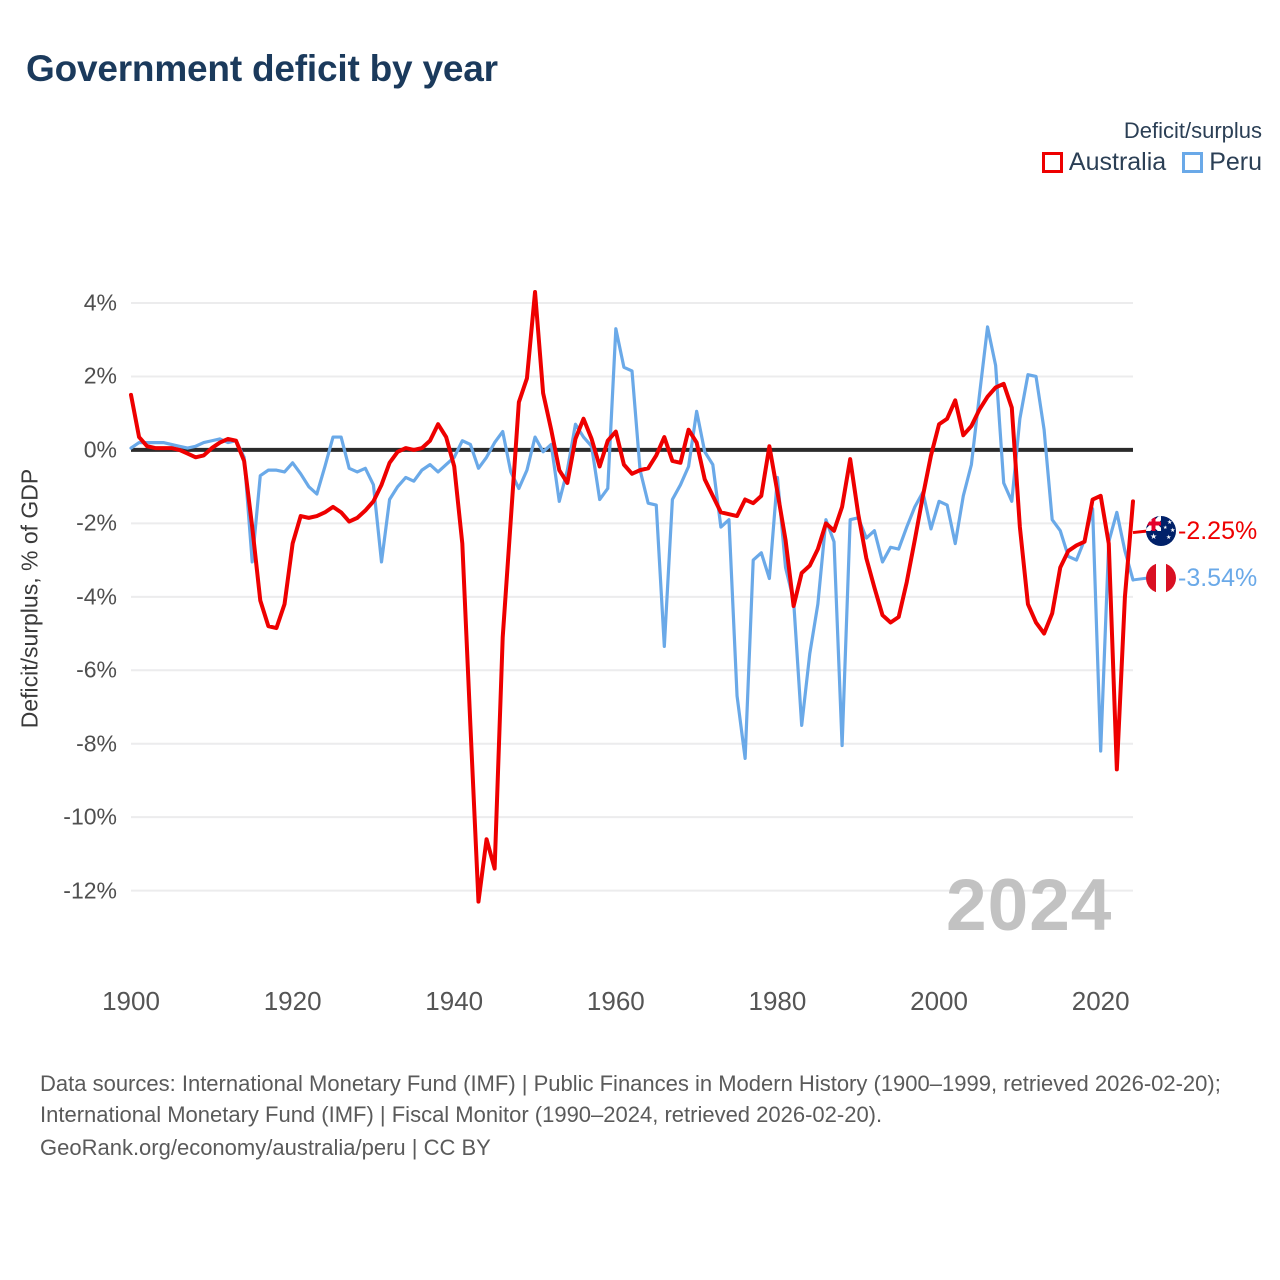  What do you see at coordinates (100, 449) in the screenshot?
I see `y-tick-label: 0%` at bounding box center [100, 449].